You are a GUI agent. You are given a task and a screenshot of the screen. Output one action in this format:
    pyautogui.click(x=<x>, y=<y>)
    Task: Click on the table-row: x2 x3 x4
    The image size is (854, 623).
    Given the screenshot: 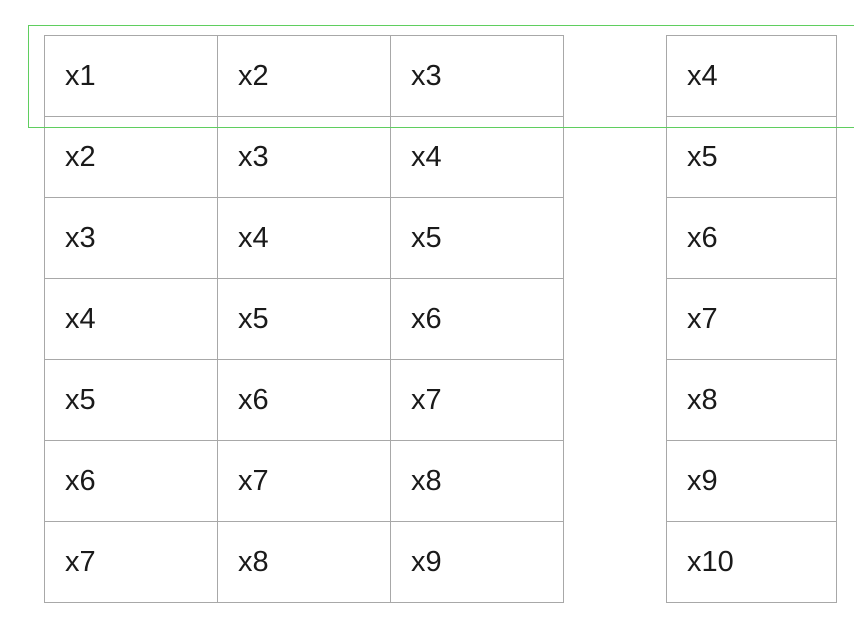 What is the action you would take?
    pyautogui.click(x=304, y=157)
    